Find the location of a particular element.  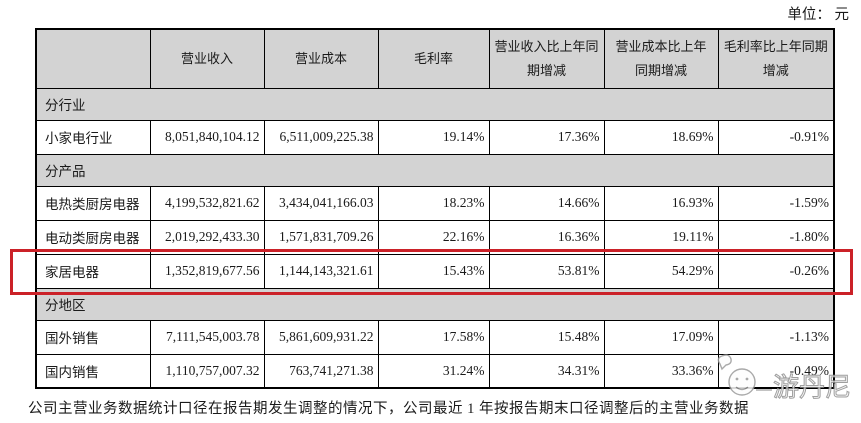

row-label: 电动类厨房电器 is located at coordinates (93, 237).